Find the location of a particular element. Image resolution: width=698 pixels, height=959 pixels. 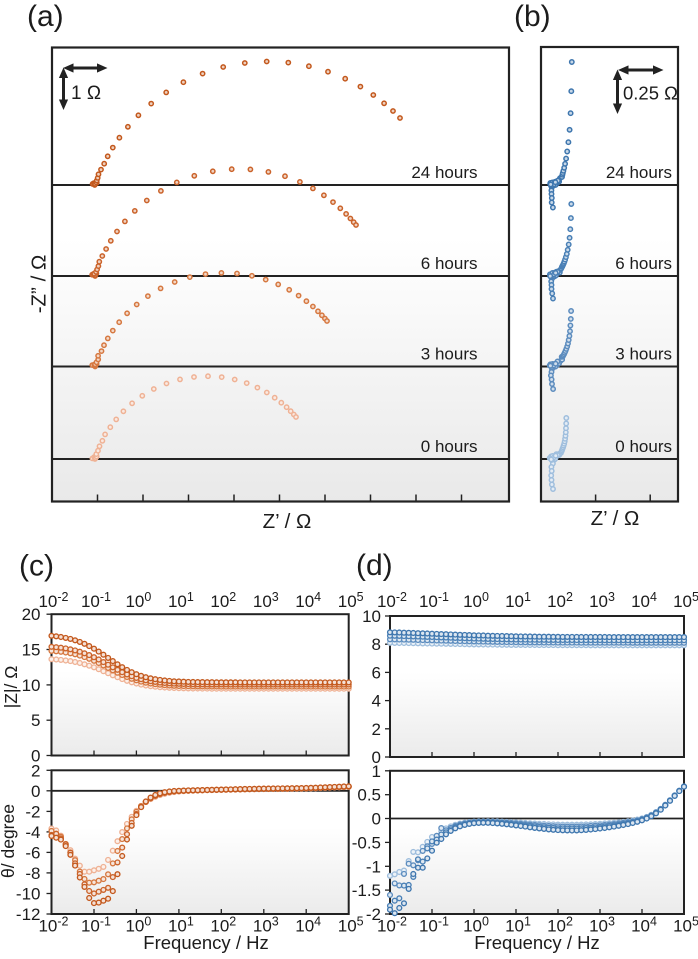

svg-text: -0.5 is located at coordinates (366, 842).